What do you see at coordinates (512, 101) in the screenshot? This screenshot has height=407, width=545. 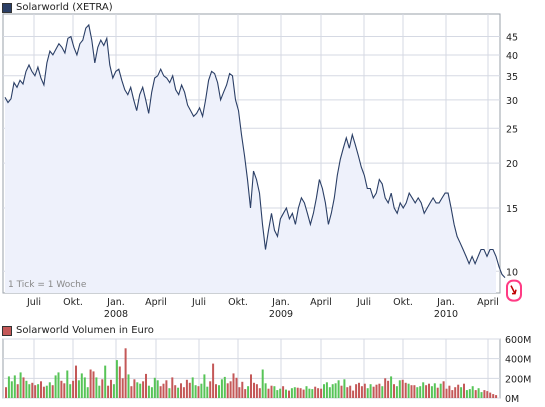 I see `price-tick-30: 30` at bounding box center [512, 101].